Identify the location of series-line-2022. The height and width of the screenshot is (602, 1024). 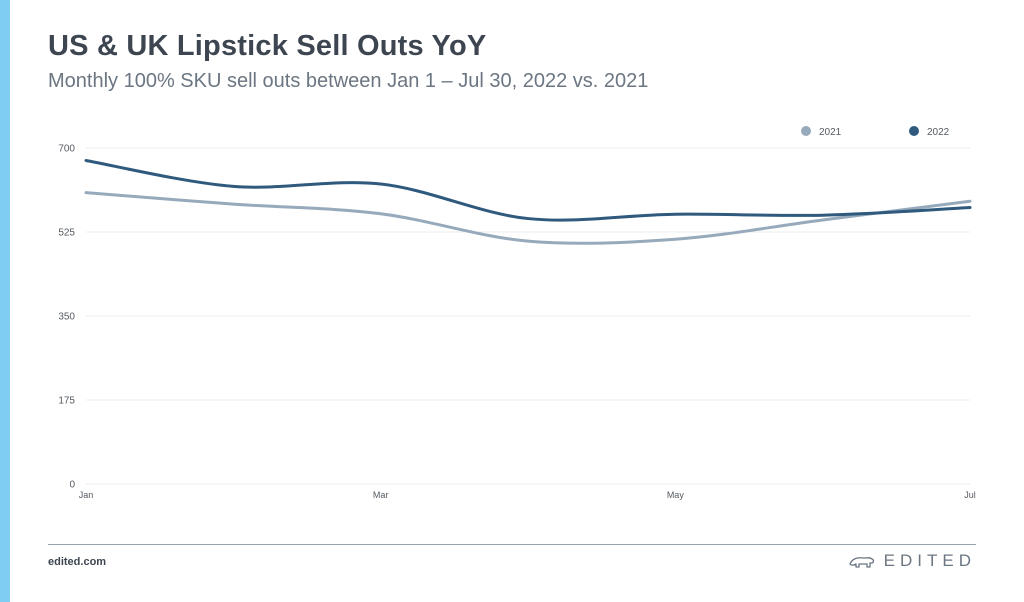
(528, 190).